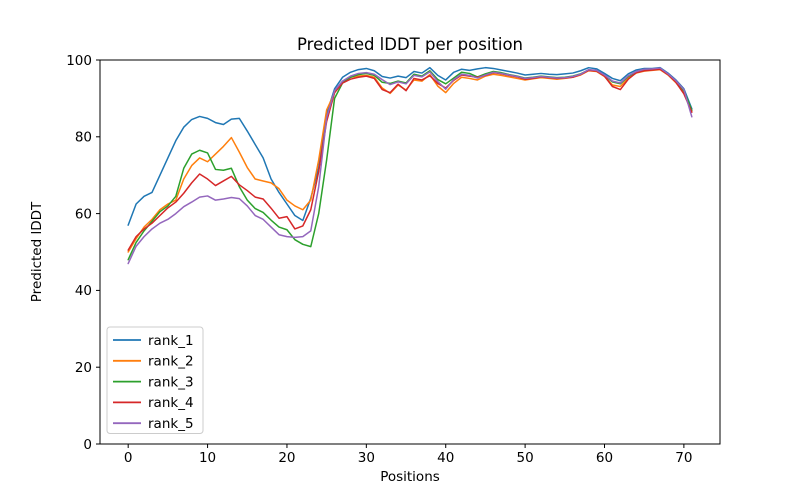 The width and height of the screenshot is (800, 500). I want to click on y-tick-label: 60, so click(83, 214).